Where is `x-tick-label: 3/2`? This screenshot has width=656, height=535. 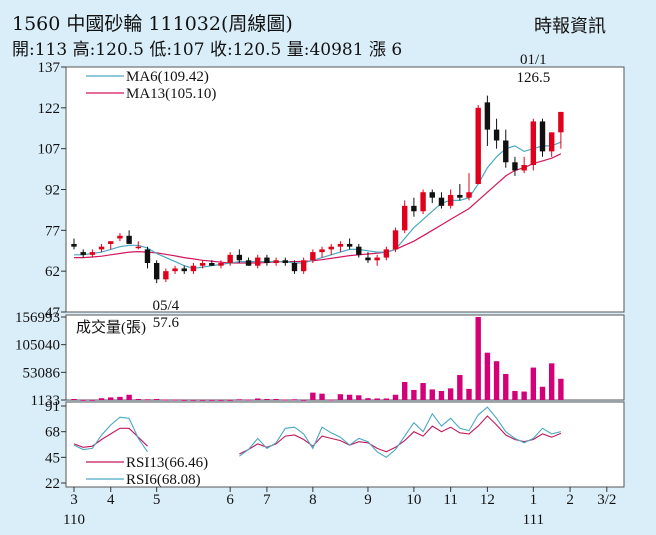 x-tick-label: 3/2 is located at coordinates (606, 500).